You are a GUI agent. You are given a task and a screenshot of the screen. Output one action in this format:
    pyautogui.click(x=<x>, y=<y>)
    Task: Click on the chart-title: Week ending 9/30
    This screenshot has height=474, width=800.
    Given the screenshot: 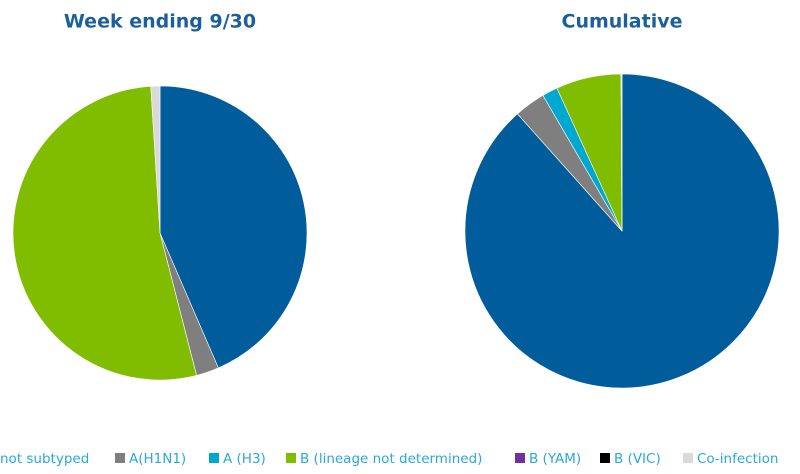 What is the action you would take?
    pyautogui.click(x=160, y=22)
    